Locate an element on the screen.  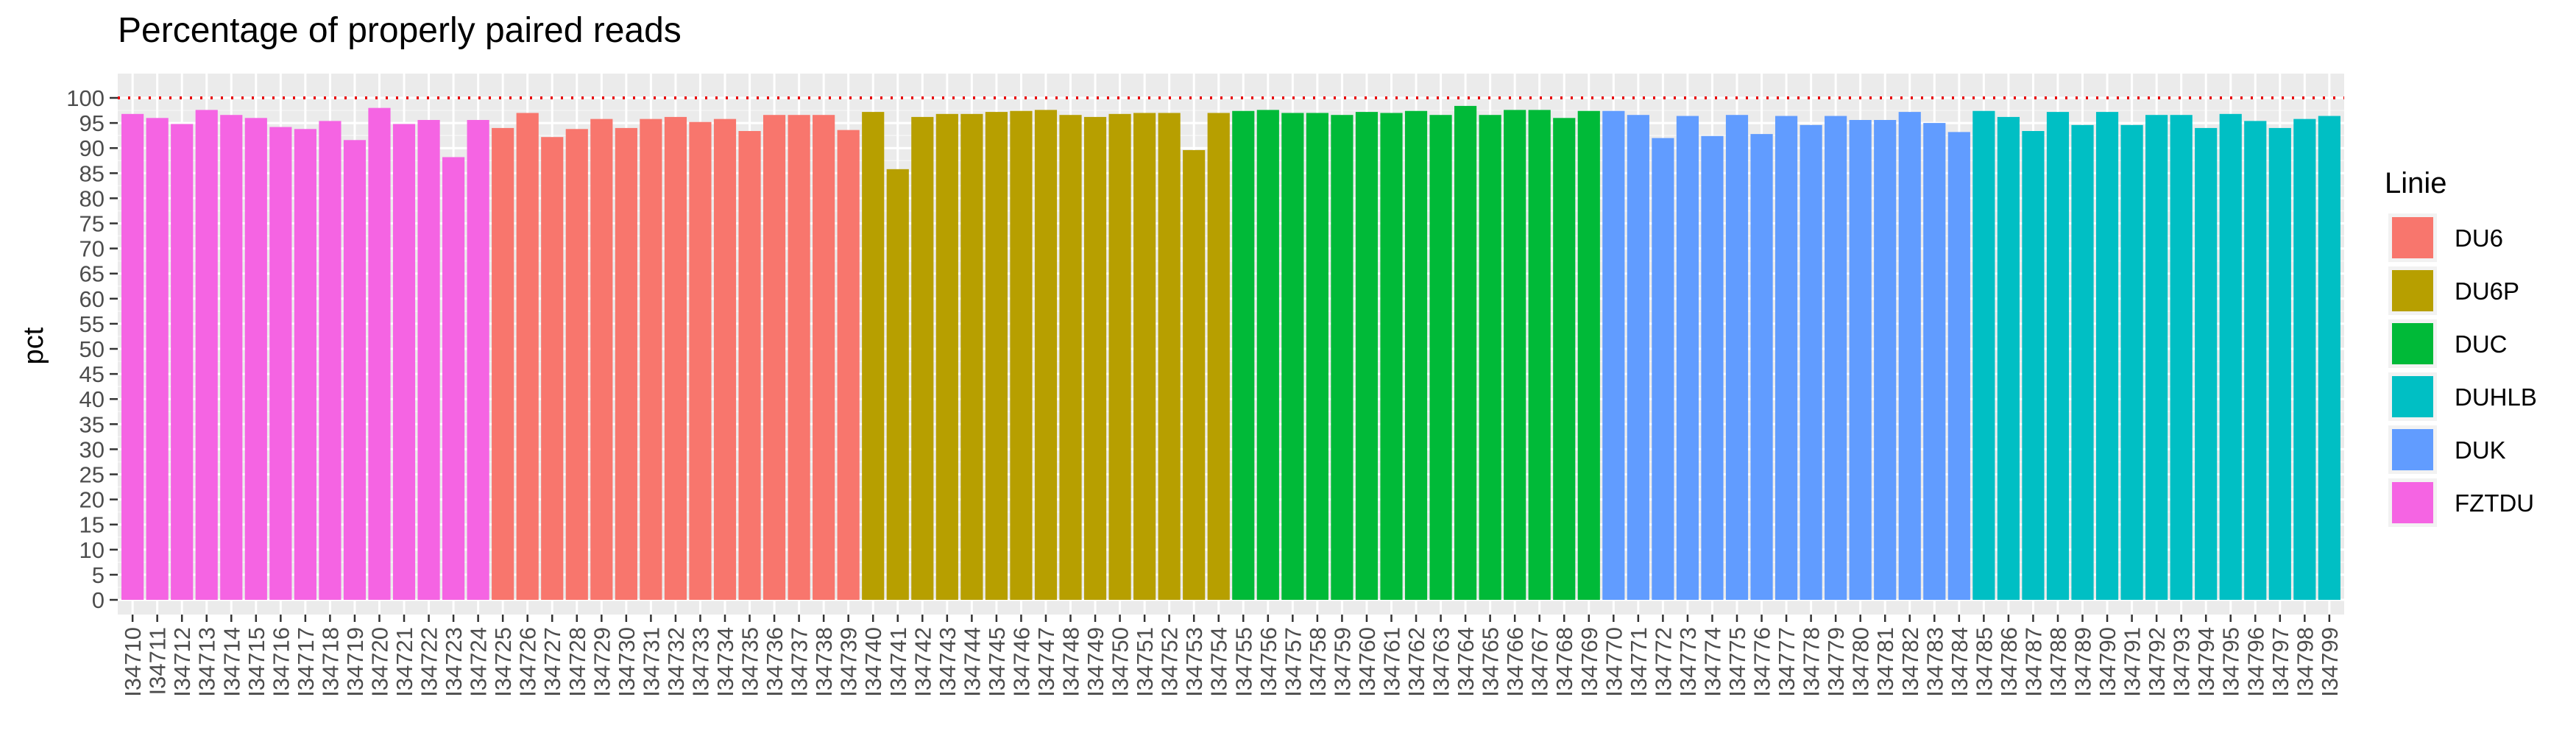
bar-I34753 is located at coordinates (1194, 375).